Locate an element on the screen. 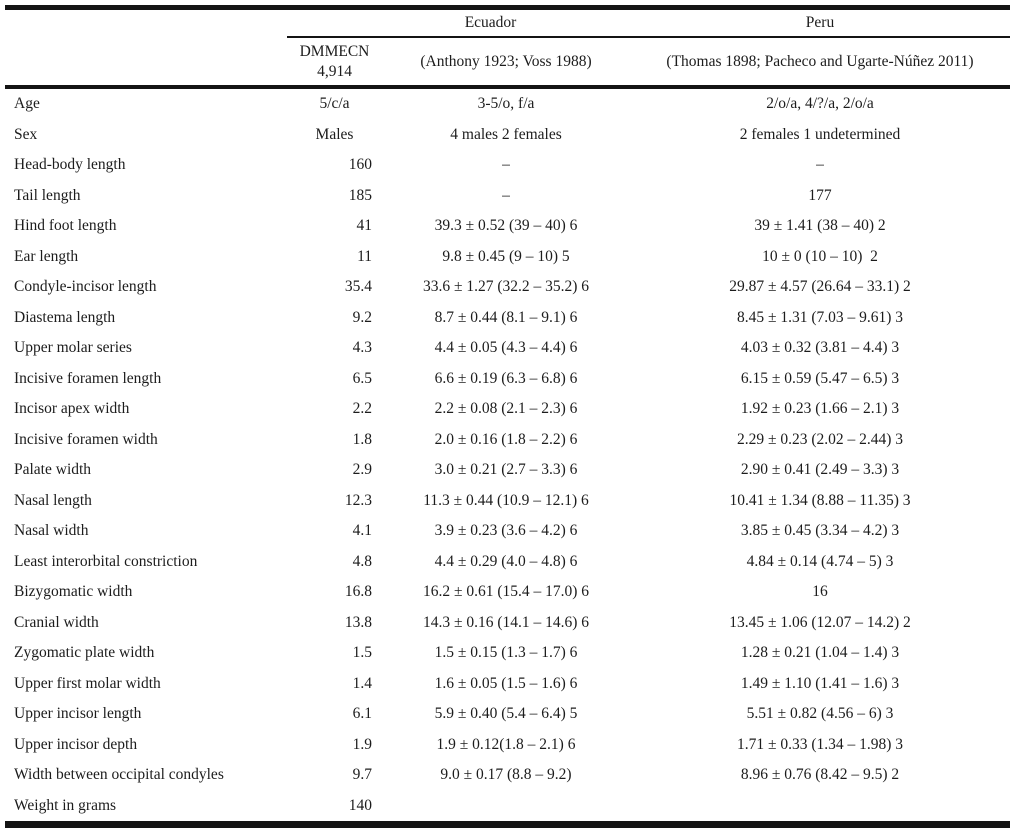 This screenshot has height=828, width=1015. ecuador-value-cell: 33.6 ± 1.27 (32.2 – 35.2) 6 is located at coordinates (506, 287).